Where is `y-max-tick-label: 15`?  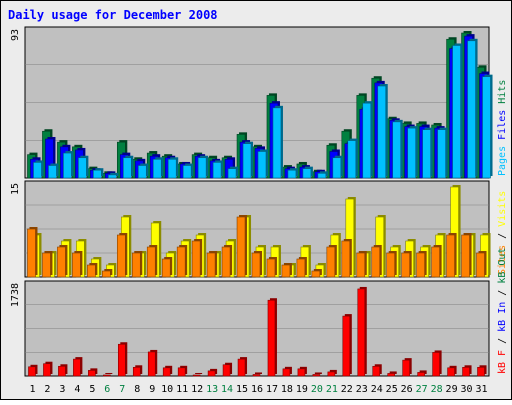 y-max-tick-label: 15 is located at coordinates (15, 189).